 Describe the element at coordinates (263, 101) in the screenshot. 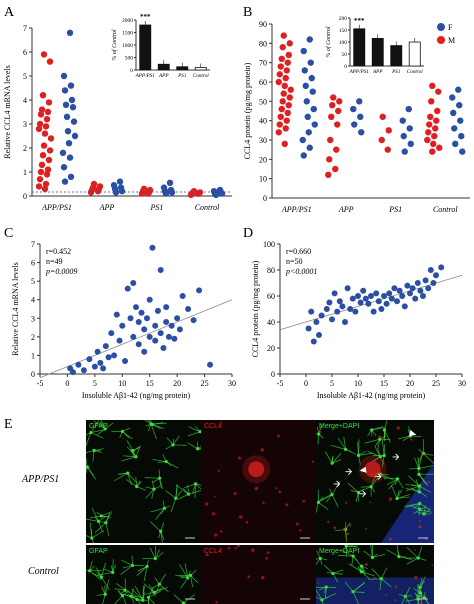

I see `y-tick-label: 50` at that location.